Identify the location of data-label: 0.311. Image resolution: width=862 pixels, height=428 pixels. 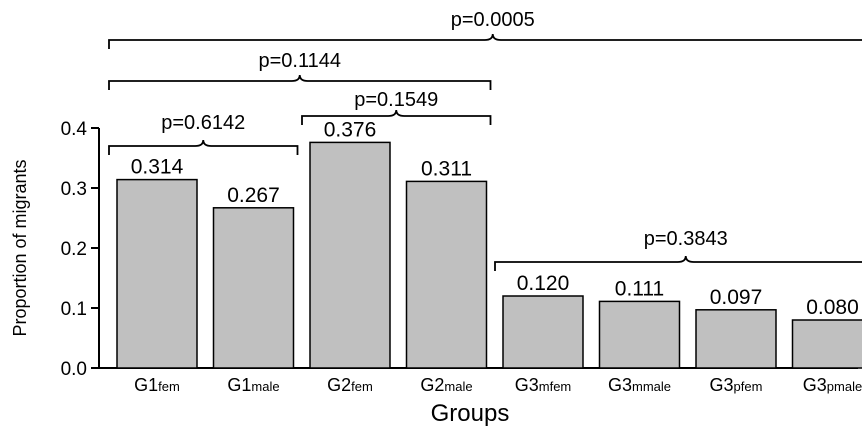
(446, 168).